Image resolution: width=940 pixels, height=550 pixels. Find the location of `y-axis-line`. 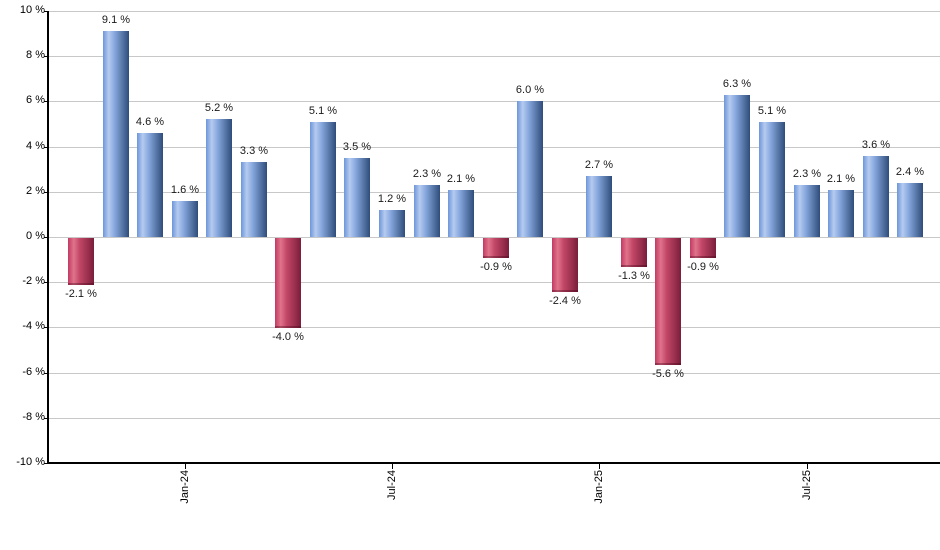

y-axis-line is located at coordinates (48, 237).